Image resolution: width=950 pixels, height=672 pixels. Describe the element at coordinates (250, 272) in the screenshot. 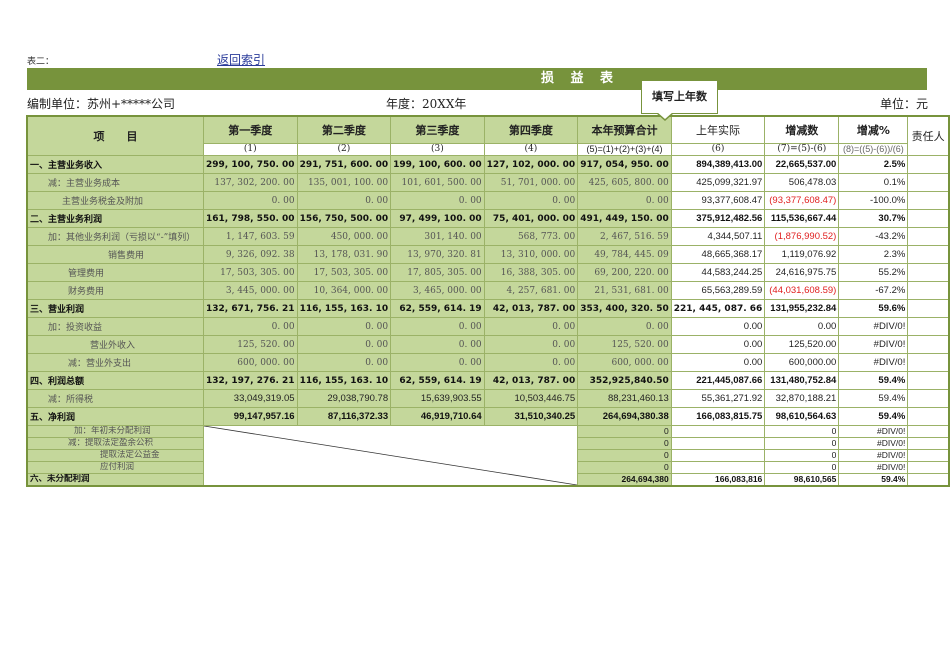

I see `cell-q1: 17, 503, 305. 00` at that location.